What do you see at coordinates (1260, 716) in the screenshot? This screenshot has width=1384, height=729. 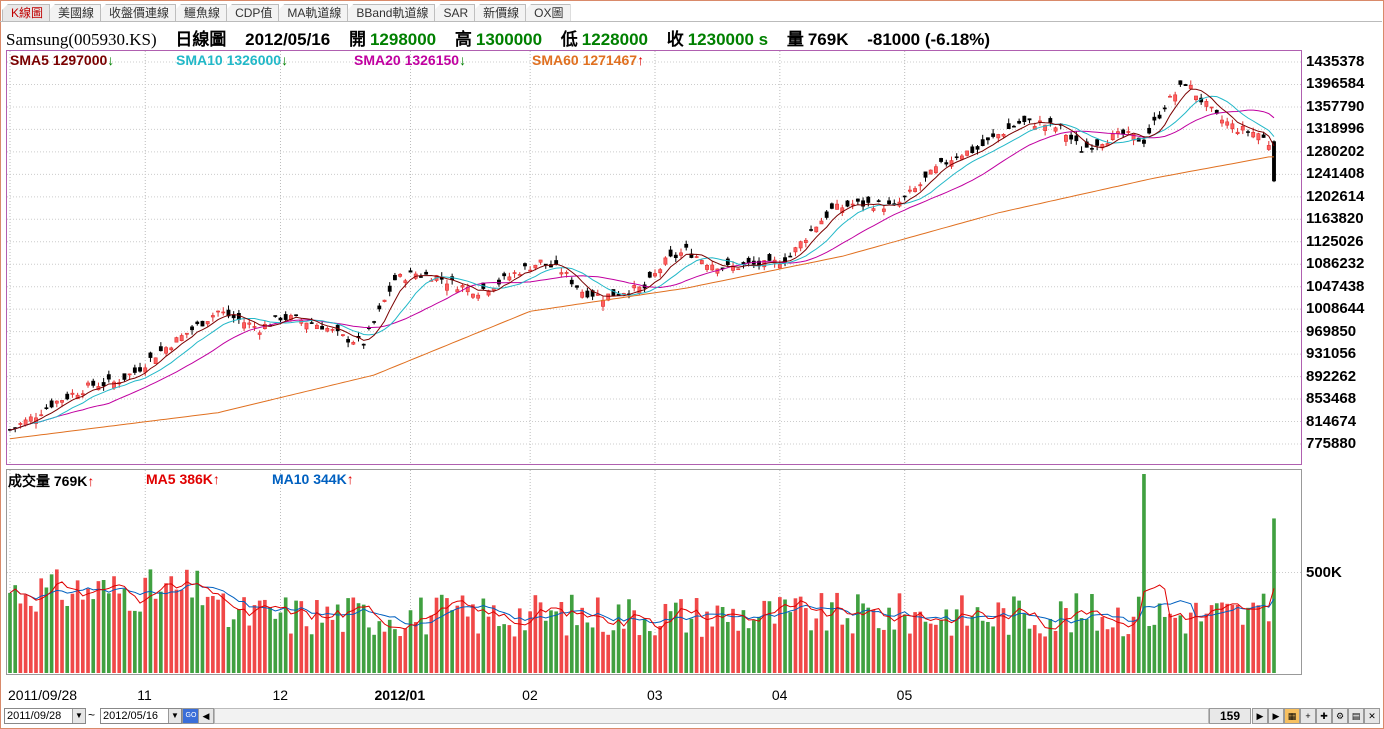 I see `scroll-right-button: ▶` at bounding box center [1260, 716].